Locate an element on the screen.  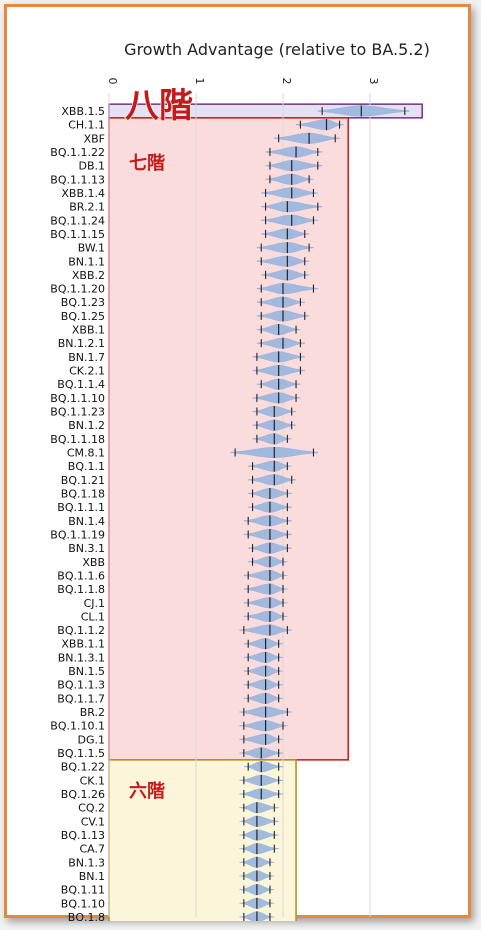
x-tick-label: 1 is located at coordinates (199, 81).